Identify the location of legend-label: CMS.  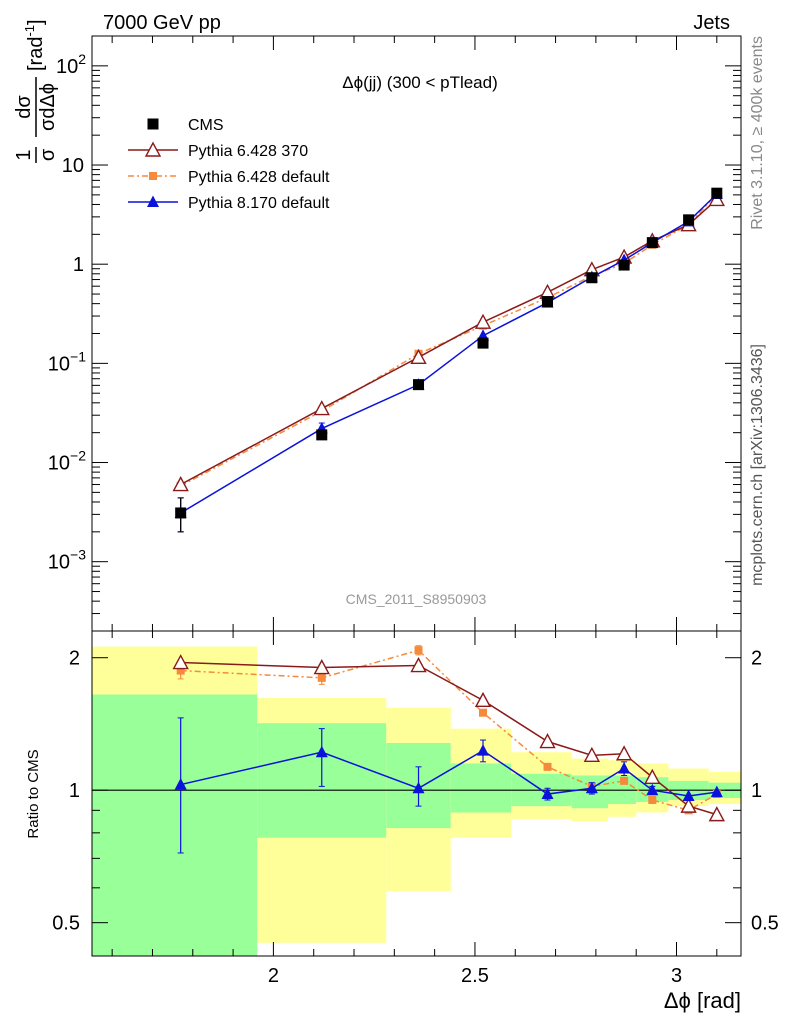
(206, 125).